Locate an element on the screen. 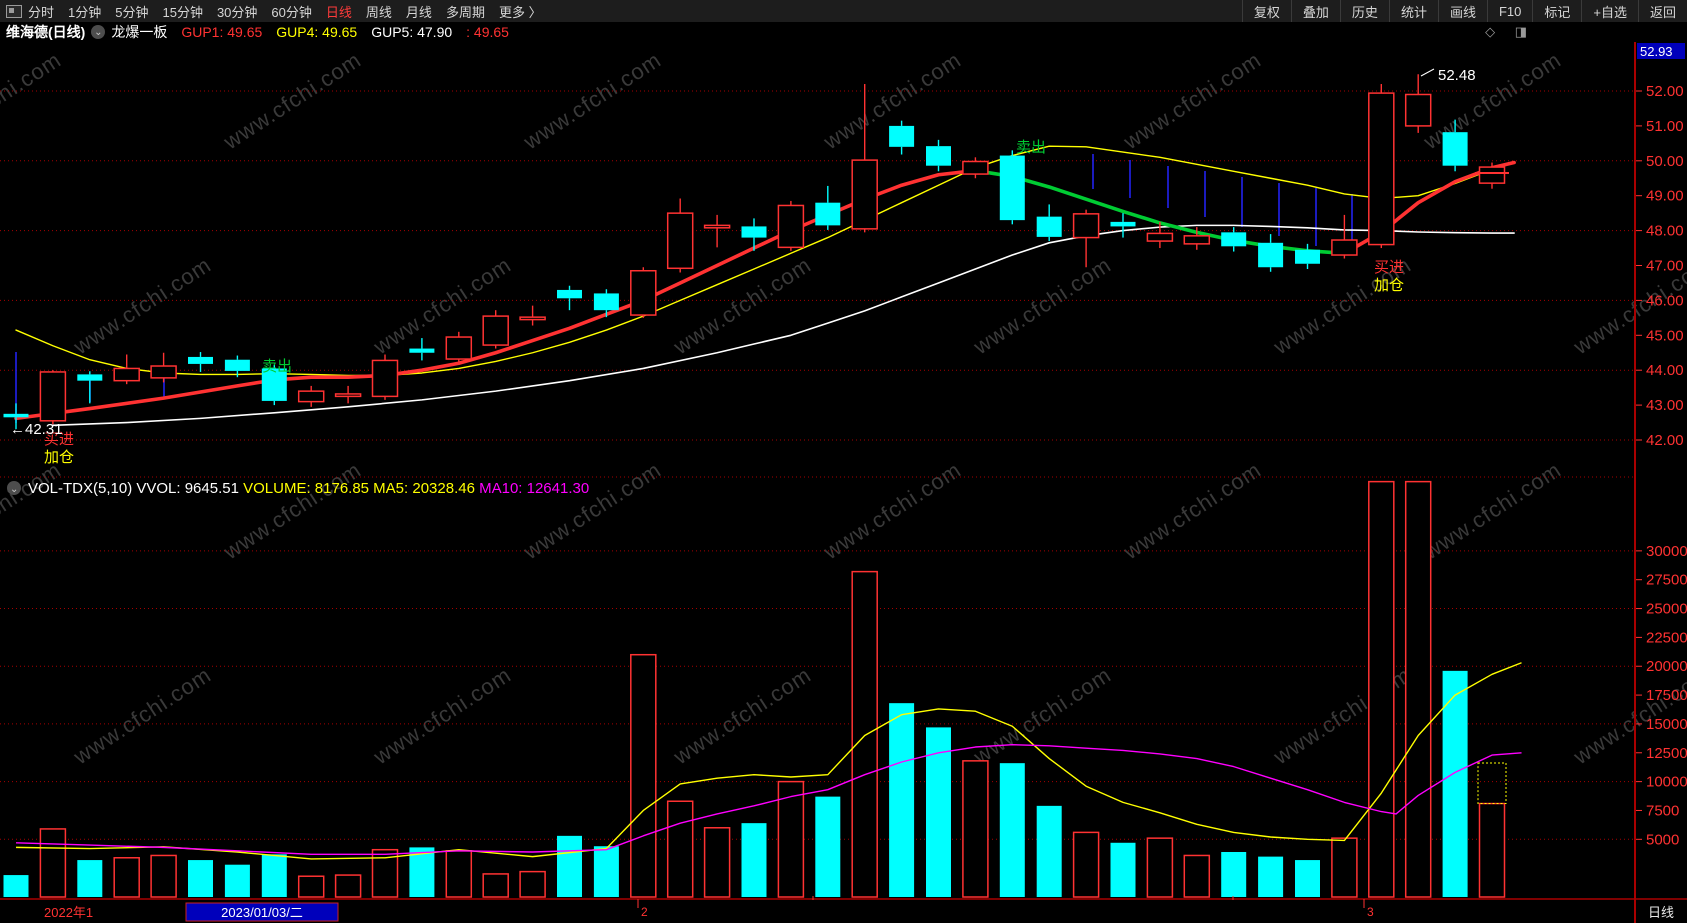  chevron-down-icon: ⌄ is located at coordinates (98, 32).